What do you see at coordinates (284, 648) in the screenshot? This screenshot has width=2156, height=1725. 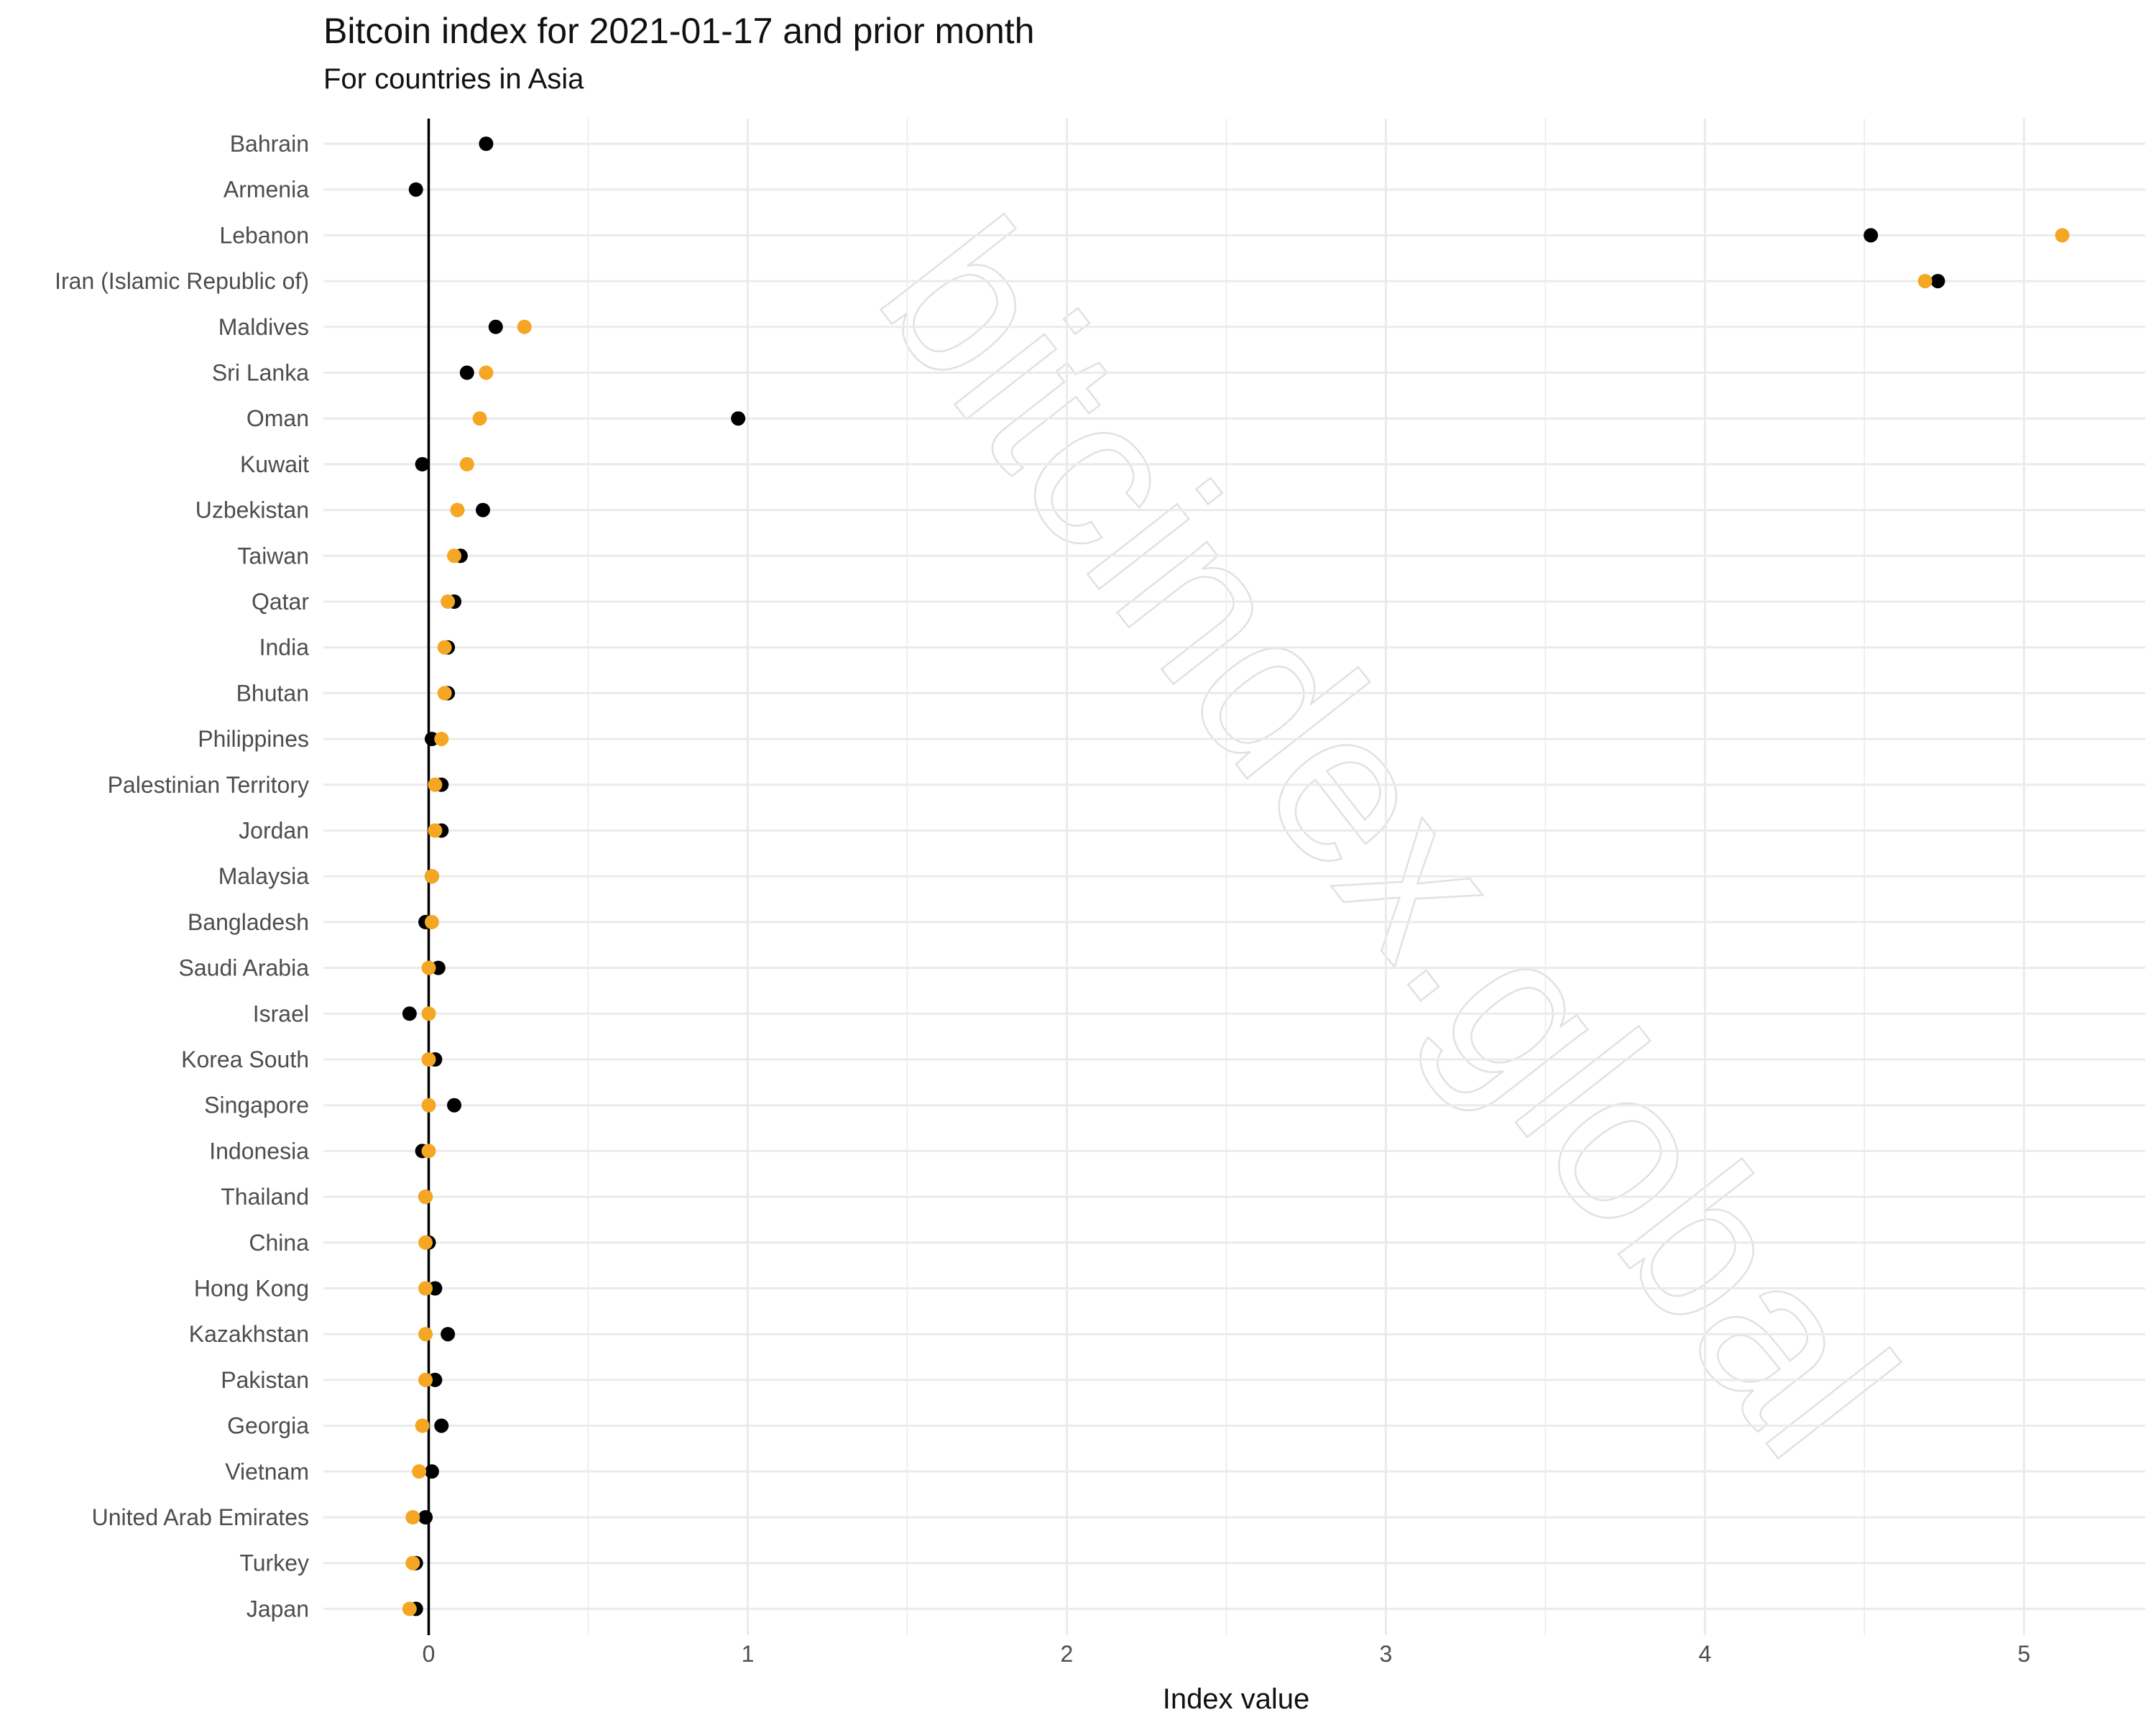 I see `y-tick-label: India` at bounding box center [284, 648].